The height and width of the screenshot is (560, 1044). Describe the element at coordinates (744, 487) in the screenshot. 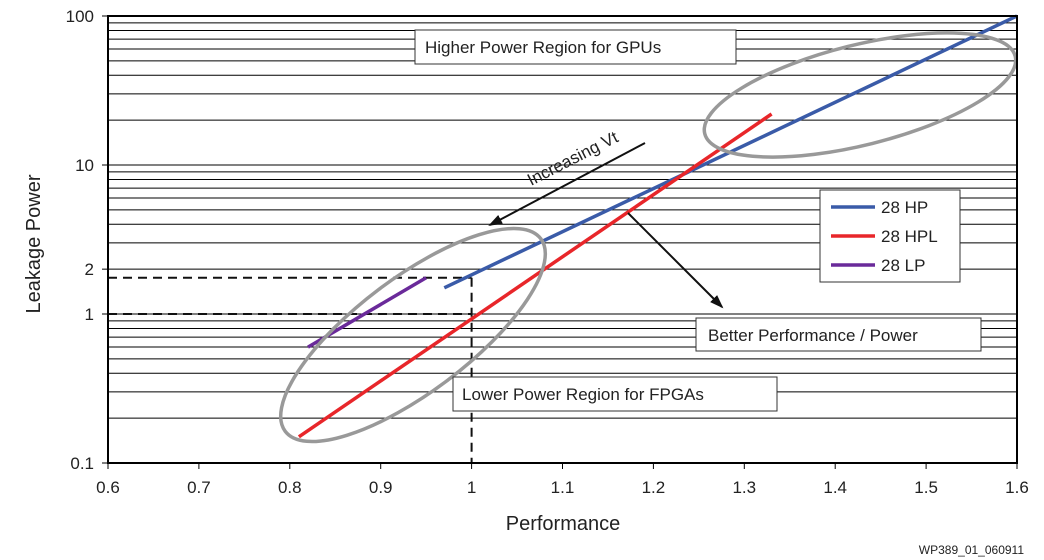

I see `x-tick-label: 1.3` at that location.